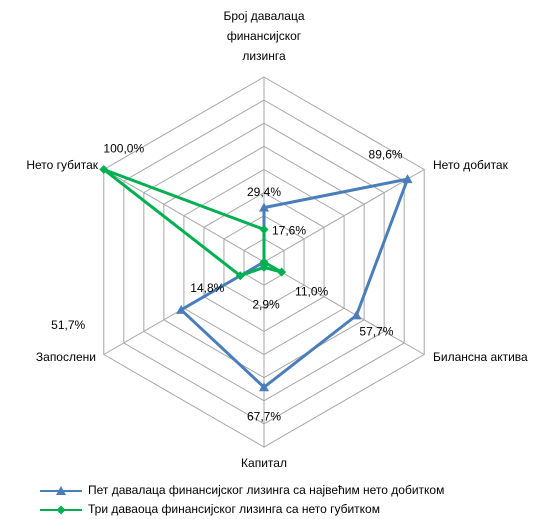 This screenshot has height=519, width=545. What do you see at coordinates (264, 416) in the screenshot?
I see `data-label: 67,7%` at bounding box center [264, 416].